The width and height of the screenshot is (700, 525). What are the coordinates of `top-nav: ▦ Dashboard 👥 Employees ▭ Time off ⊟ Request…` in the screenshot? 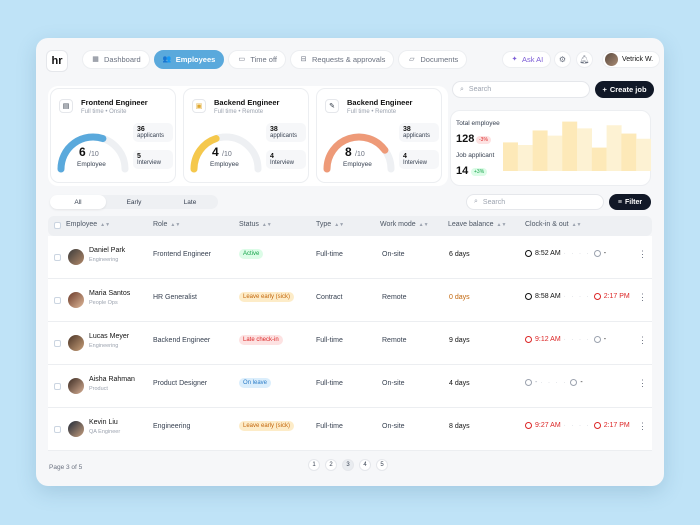 It's located at (275, 59).